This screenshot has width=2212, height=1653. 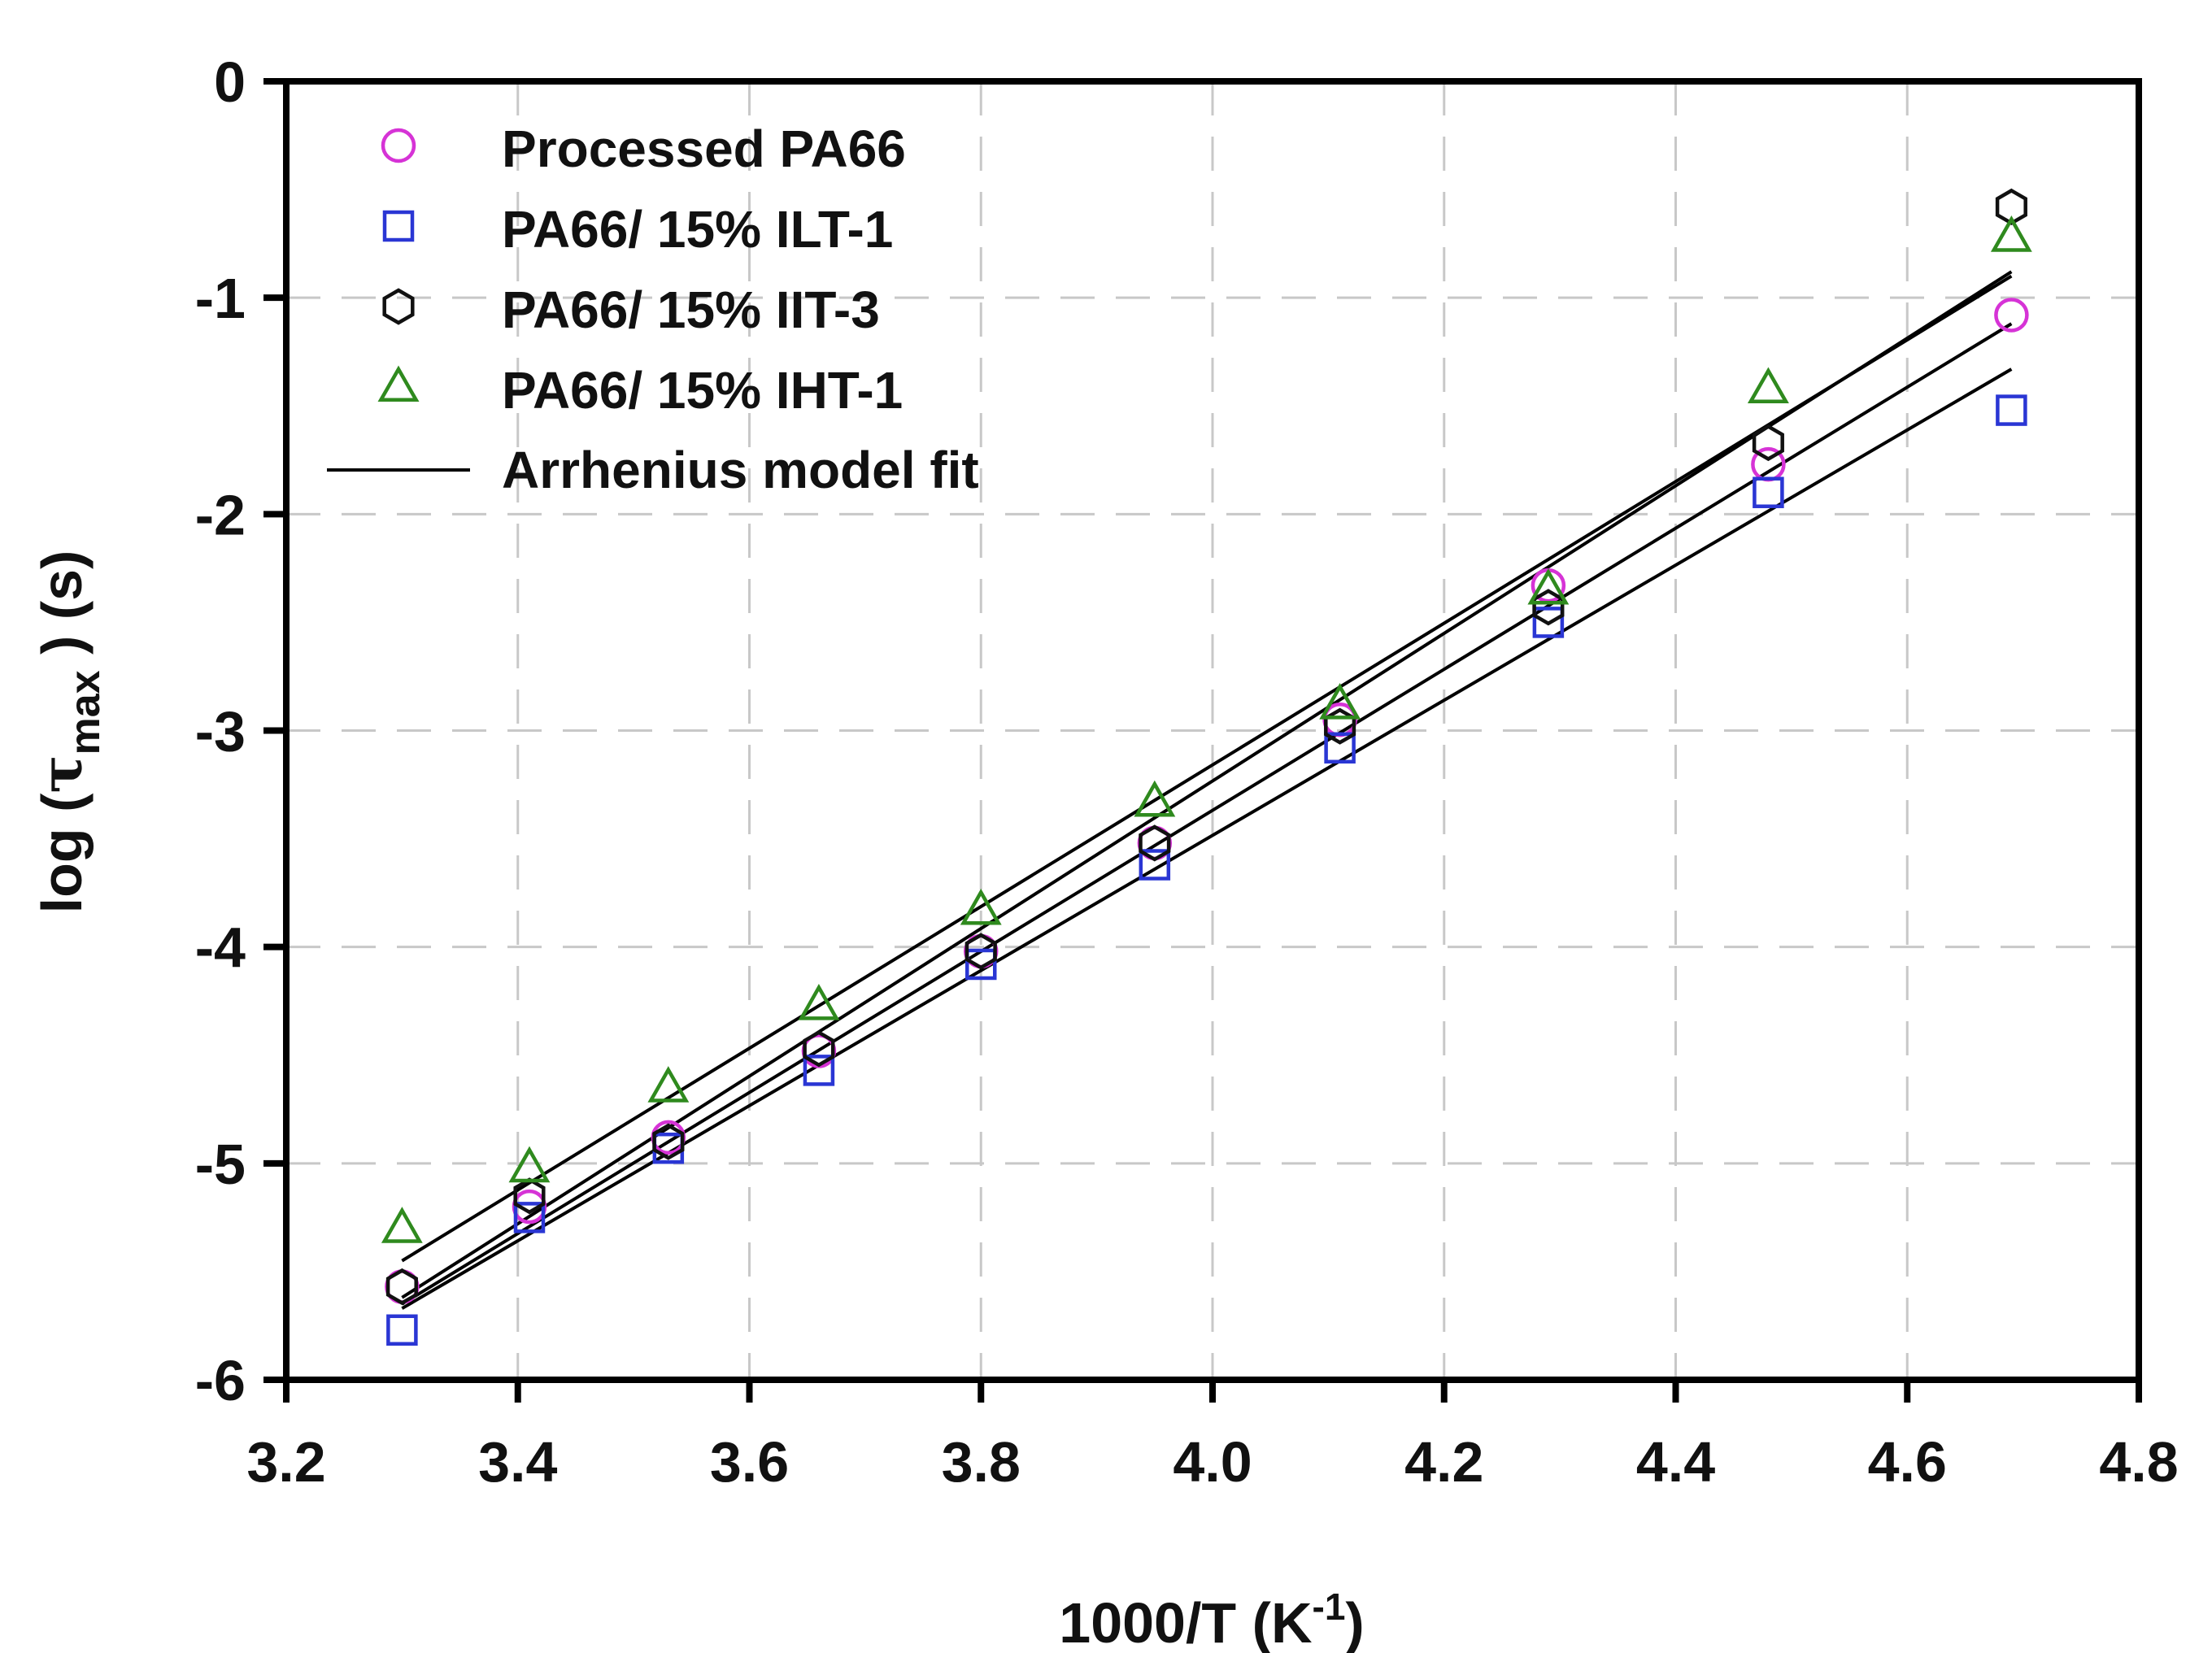 I want to click on legend-label: PA66/ 15% IIT-3, so click(x=691, y=310).